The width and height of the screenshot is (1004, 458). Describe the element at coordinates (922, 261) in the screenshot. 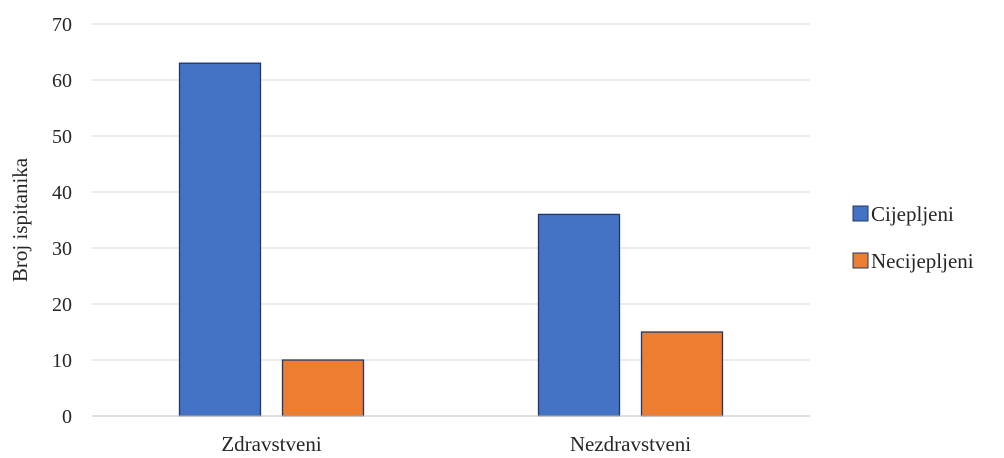

I see `legend-label-necijepljeni: Necijepljeni` at that location.